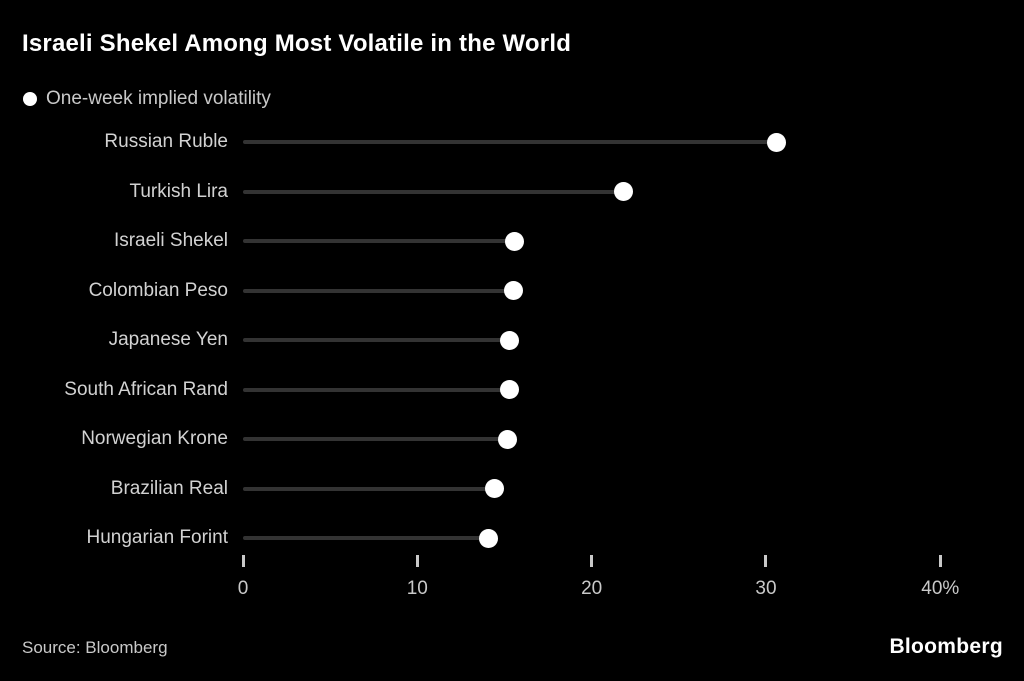 This screenshot has height=681, width=1024. Describe the element at coordinates (158, 98) in the screenshot. I see `legend-label: One-week implied volatility` at that location.